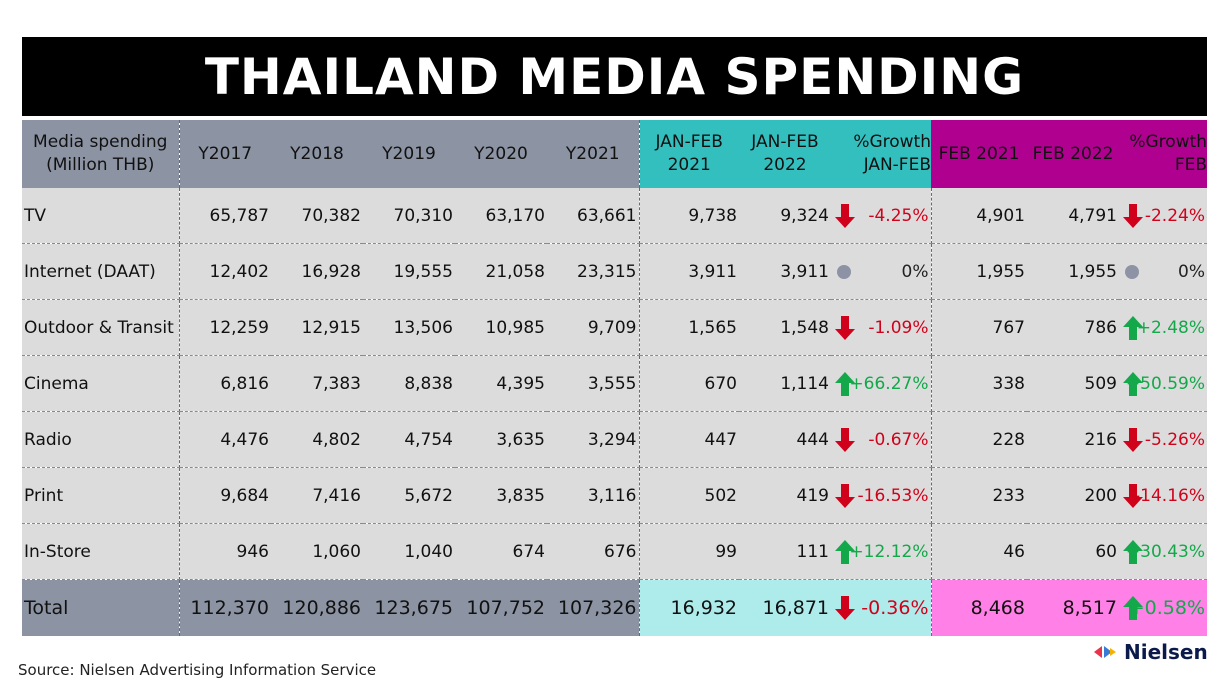  Describe the element at coordinates (331, 215) in the screenshot. I see `value-y2018: 70,382` at that location.